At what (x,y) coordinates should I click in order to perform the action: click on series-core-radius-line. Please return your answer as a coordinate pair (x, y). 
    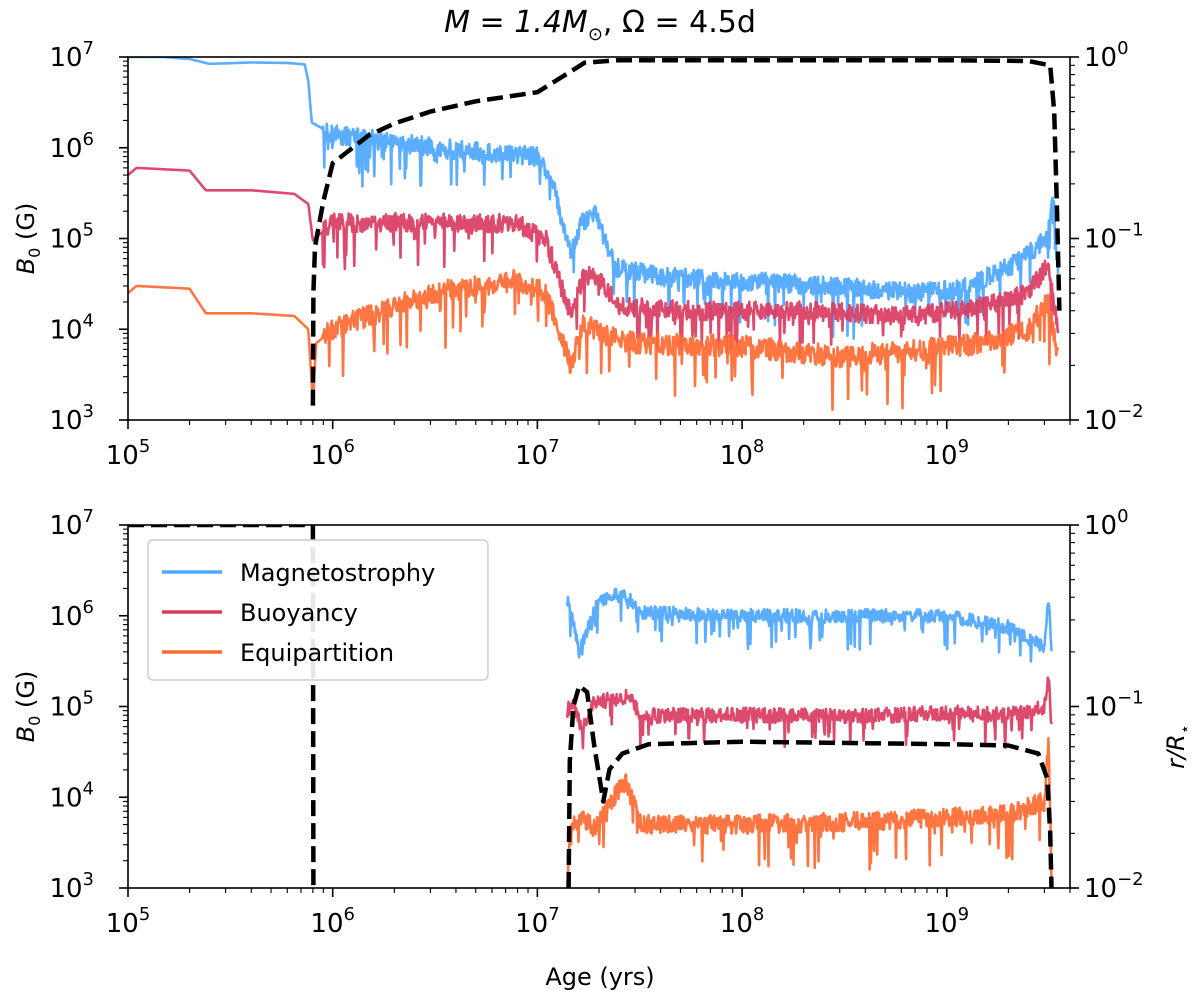
    Looking at the image, I should click on (810, 785).